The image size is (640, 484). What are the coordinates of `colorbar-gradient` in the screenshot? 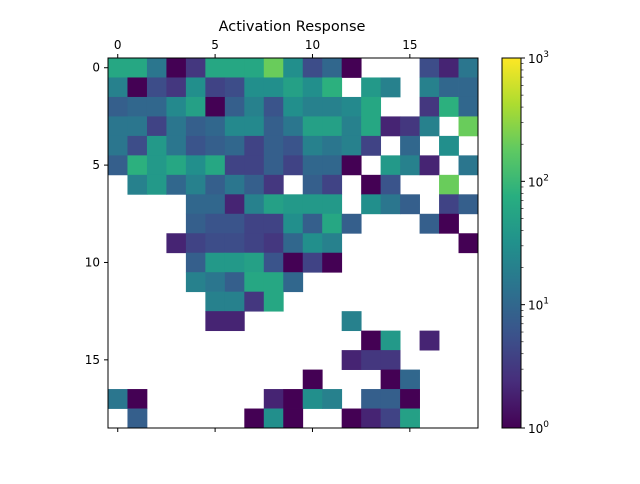 It's located at (511, 243).